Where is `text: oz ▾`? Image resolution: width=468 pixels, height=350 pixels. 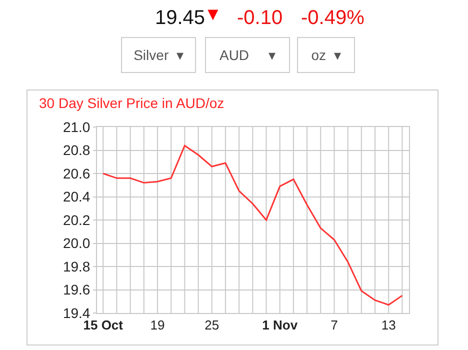 text: oz ▾ is located at coordinates (326, 55).